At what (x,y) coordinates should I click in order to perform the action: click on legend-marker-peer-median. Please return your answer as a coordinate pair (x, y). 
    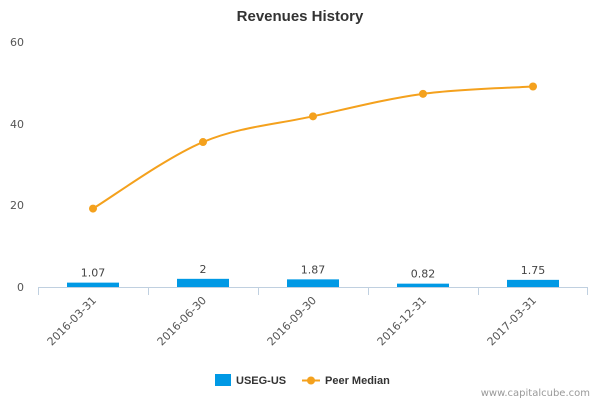
    Looking at the image, I should click on (311, 380).